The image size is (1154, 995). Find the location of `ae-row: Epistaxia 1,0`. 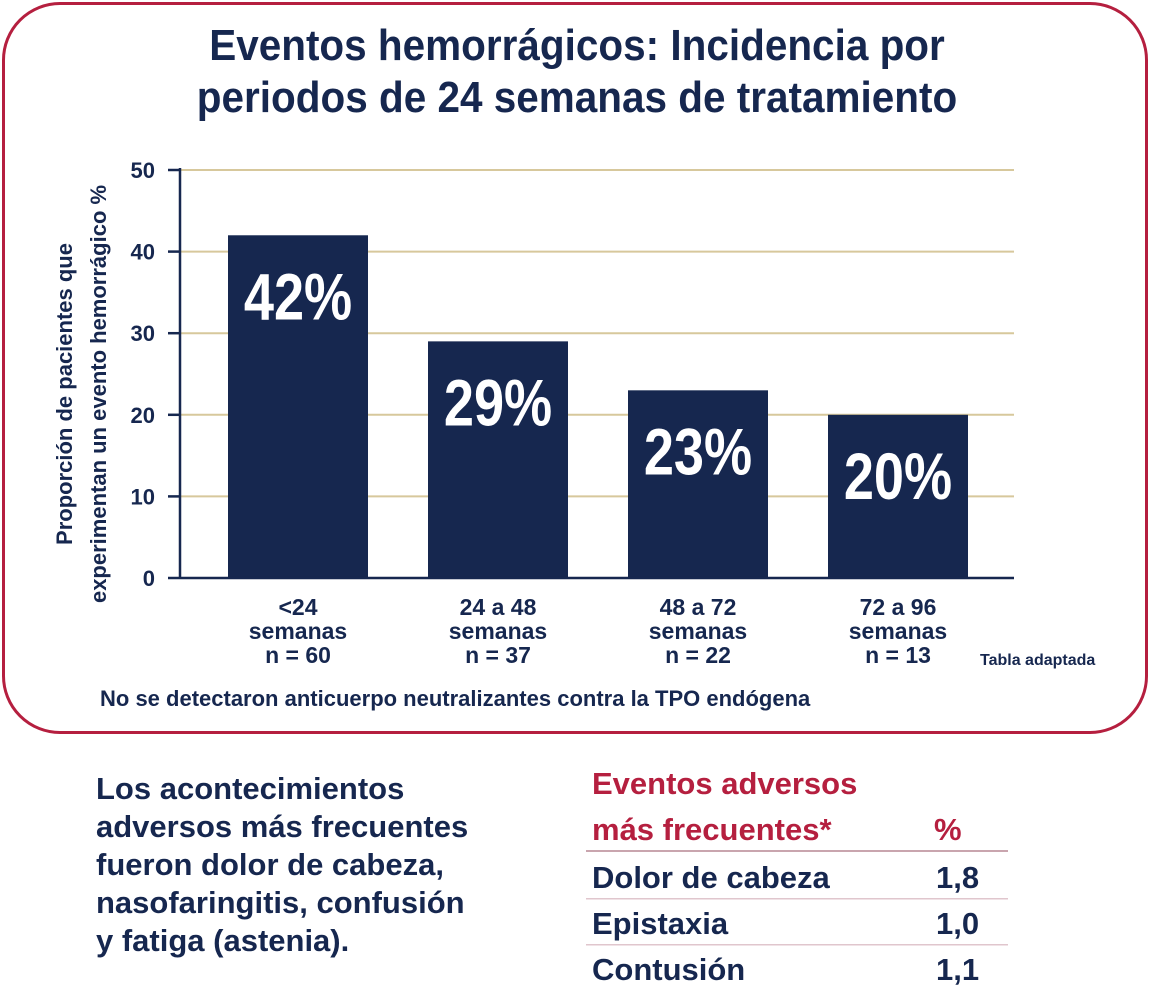

ae-row: Epistaxia 1,0 is located at coordinates (797, 923).